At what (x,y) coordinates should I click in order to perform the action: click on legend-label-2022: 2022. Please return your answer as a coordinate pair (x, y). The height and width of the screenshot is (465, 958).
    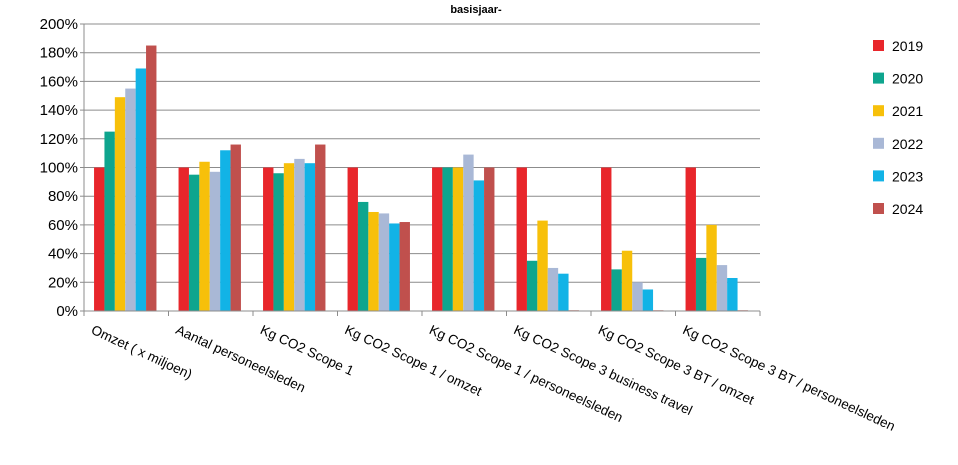
    Looking at the image, I should click on (907, 144).